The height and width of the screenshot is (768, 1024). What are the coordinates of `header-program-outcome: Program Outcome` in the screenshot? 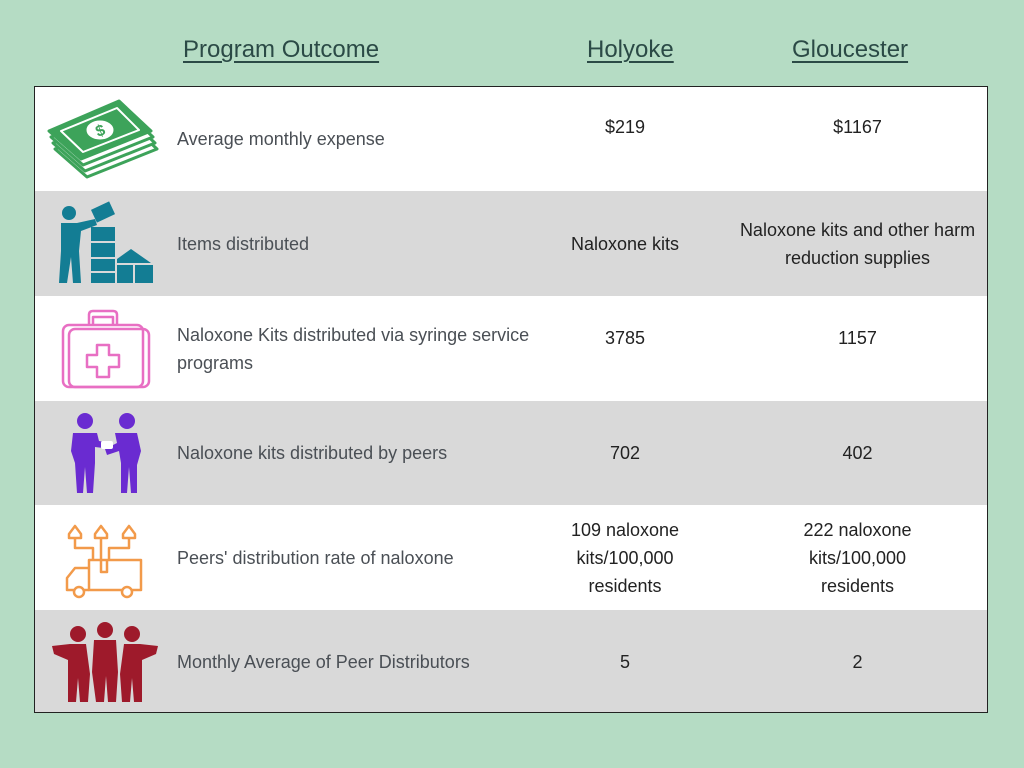 It's located at (281, 49).